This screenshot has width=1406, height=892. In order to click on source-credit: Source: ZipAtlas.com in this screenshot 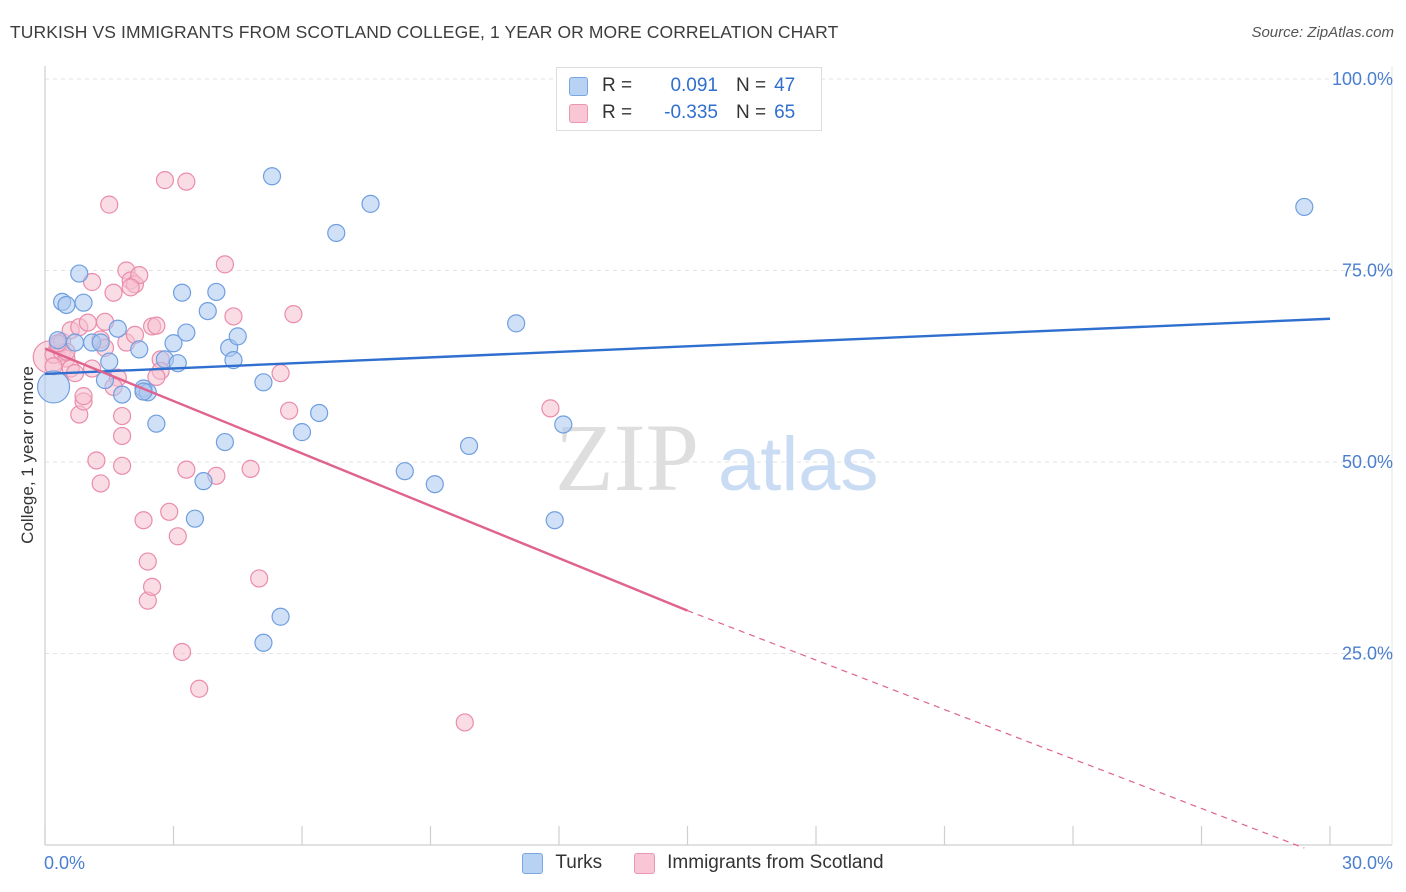, I will do `click(1322, 32)`.